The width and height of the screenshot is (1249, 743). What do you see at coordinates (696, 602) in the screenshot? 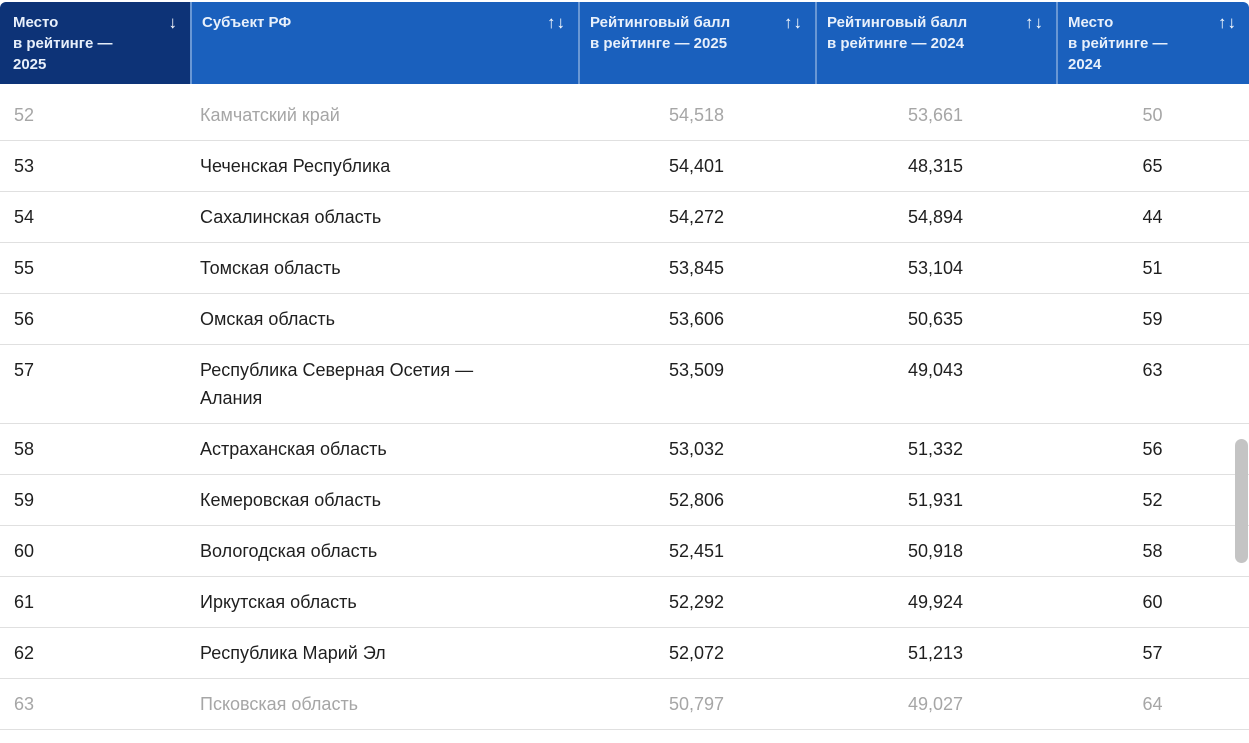
I see `cell-score-2025: 52,292` at bounding box center [696, 602].